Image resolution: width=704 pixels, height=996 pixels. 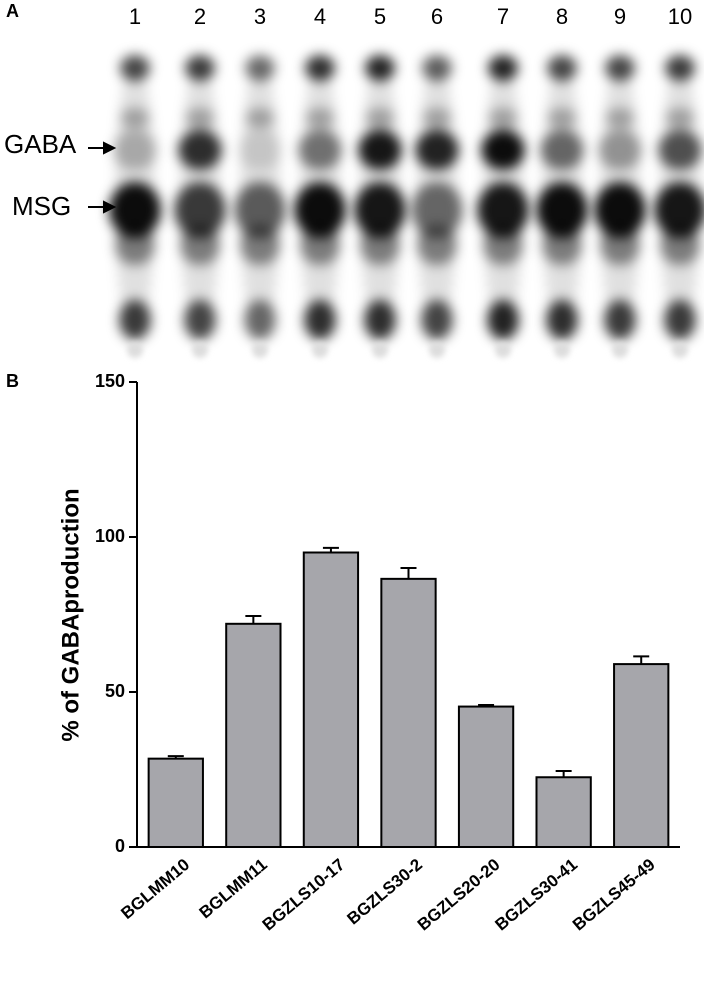 I want to click on y-tick-label: 0, so click(x=120, y=846).